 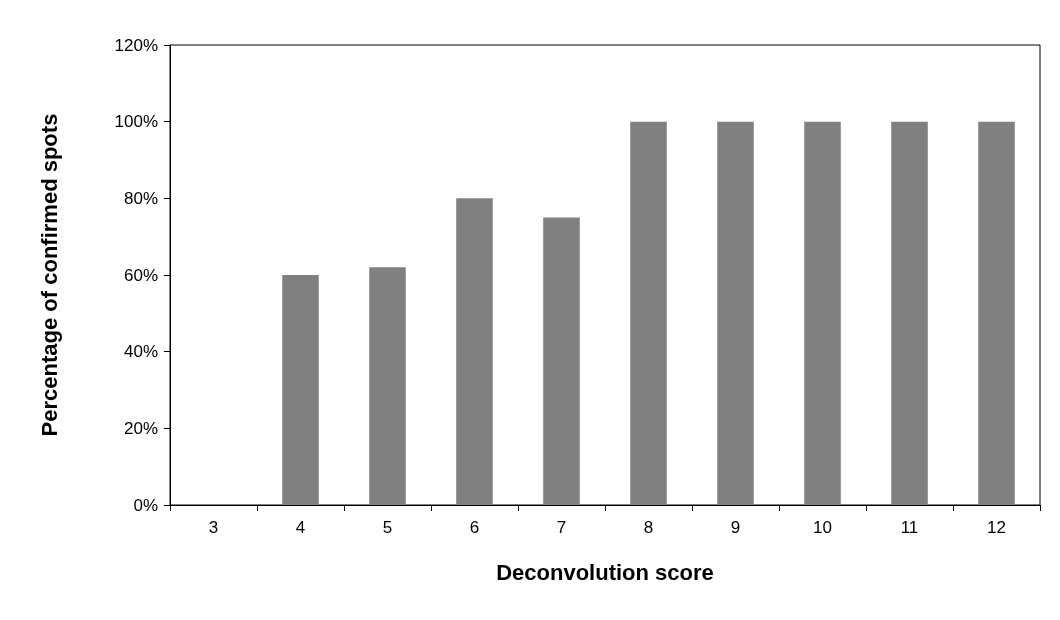 What do you see at coordinates (136, 122) in the screenshot?
I see `y-tick-label: 100%` at bounding box center [136, 122].